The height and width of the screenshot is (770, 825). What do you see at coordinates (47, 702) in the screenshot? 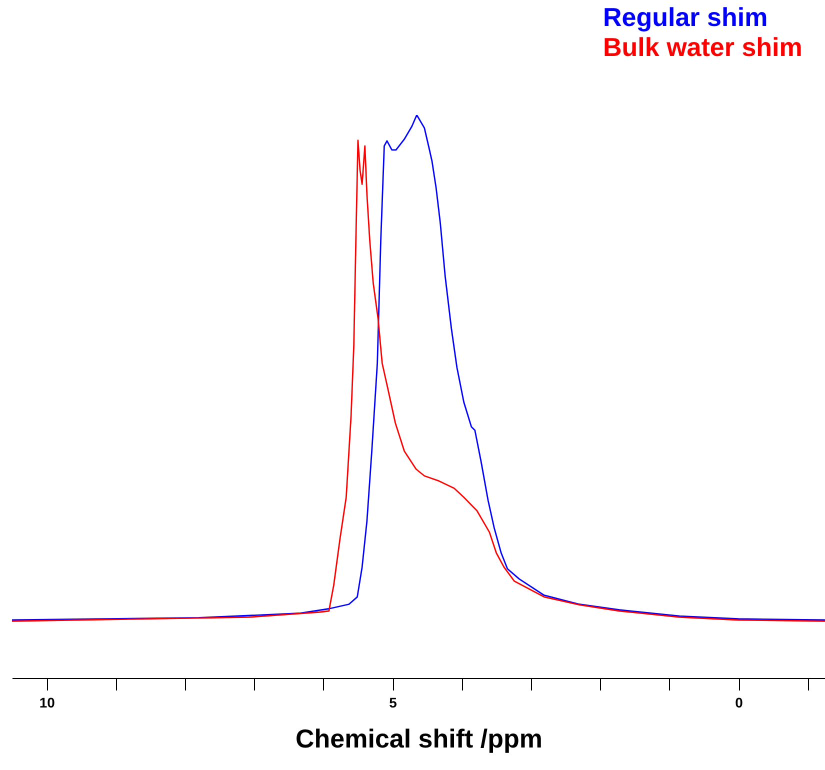
I see `x-tick-label: 10` at bounding box center [47, 702].